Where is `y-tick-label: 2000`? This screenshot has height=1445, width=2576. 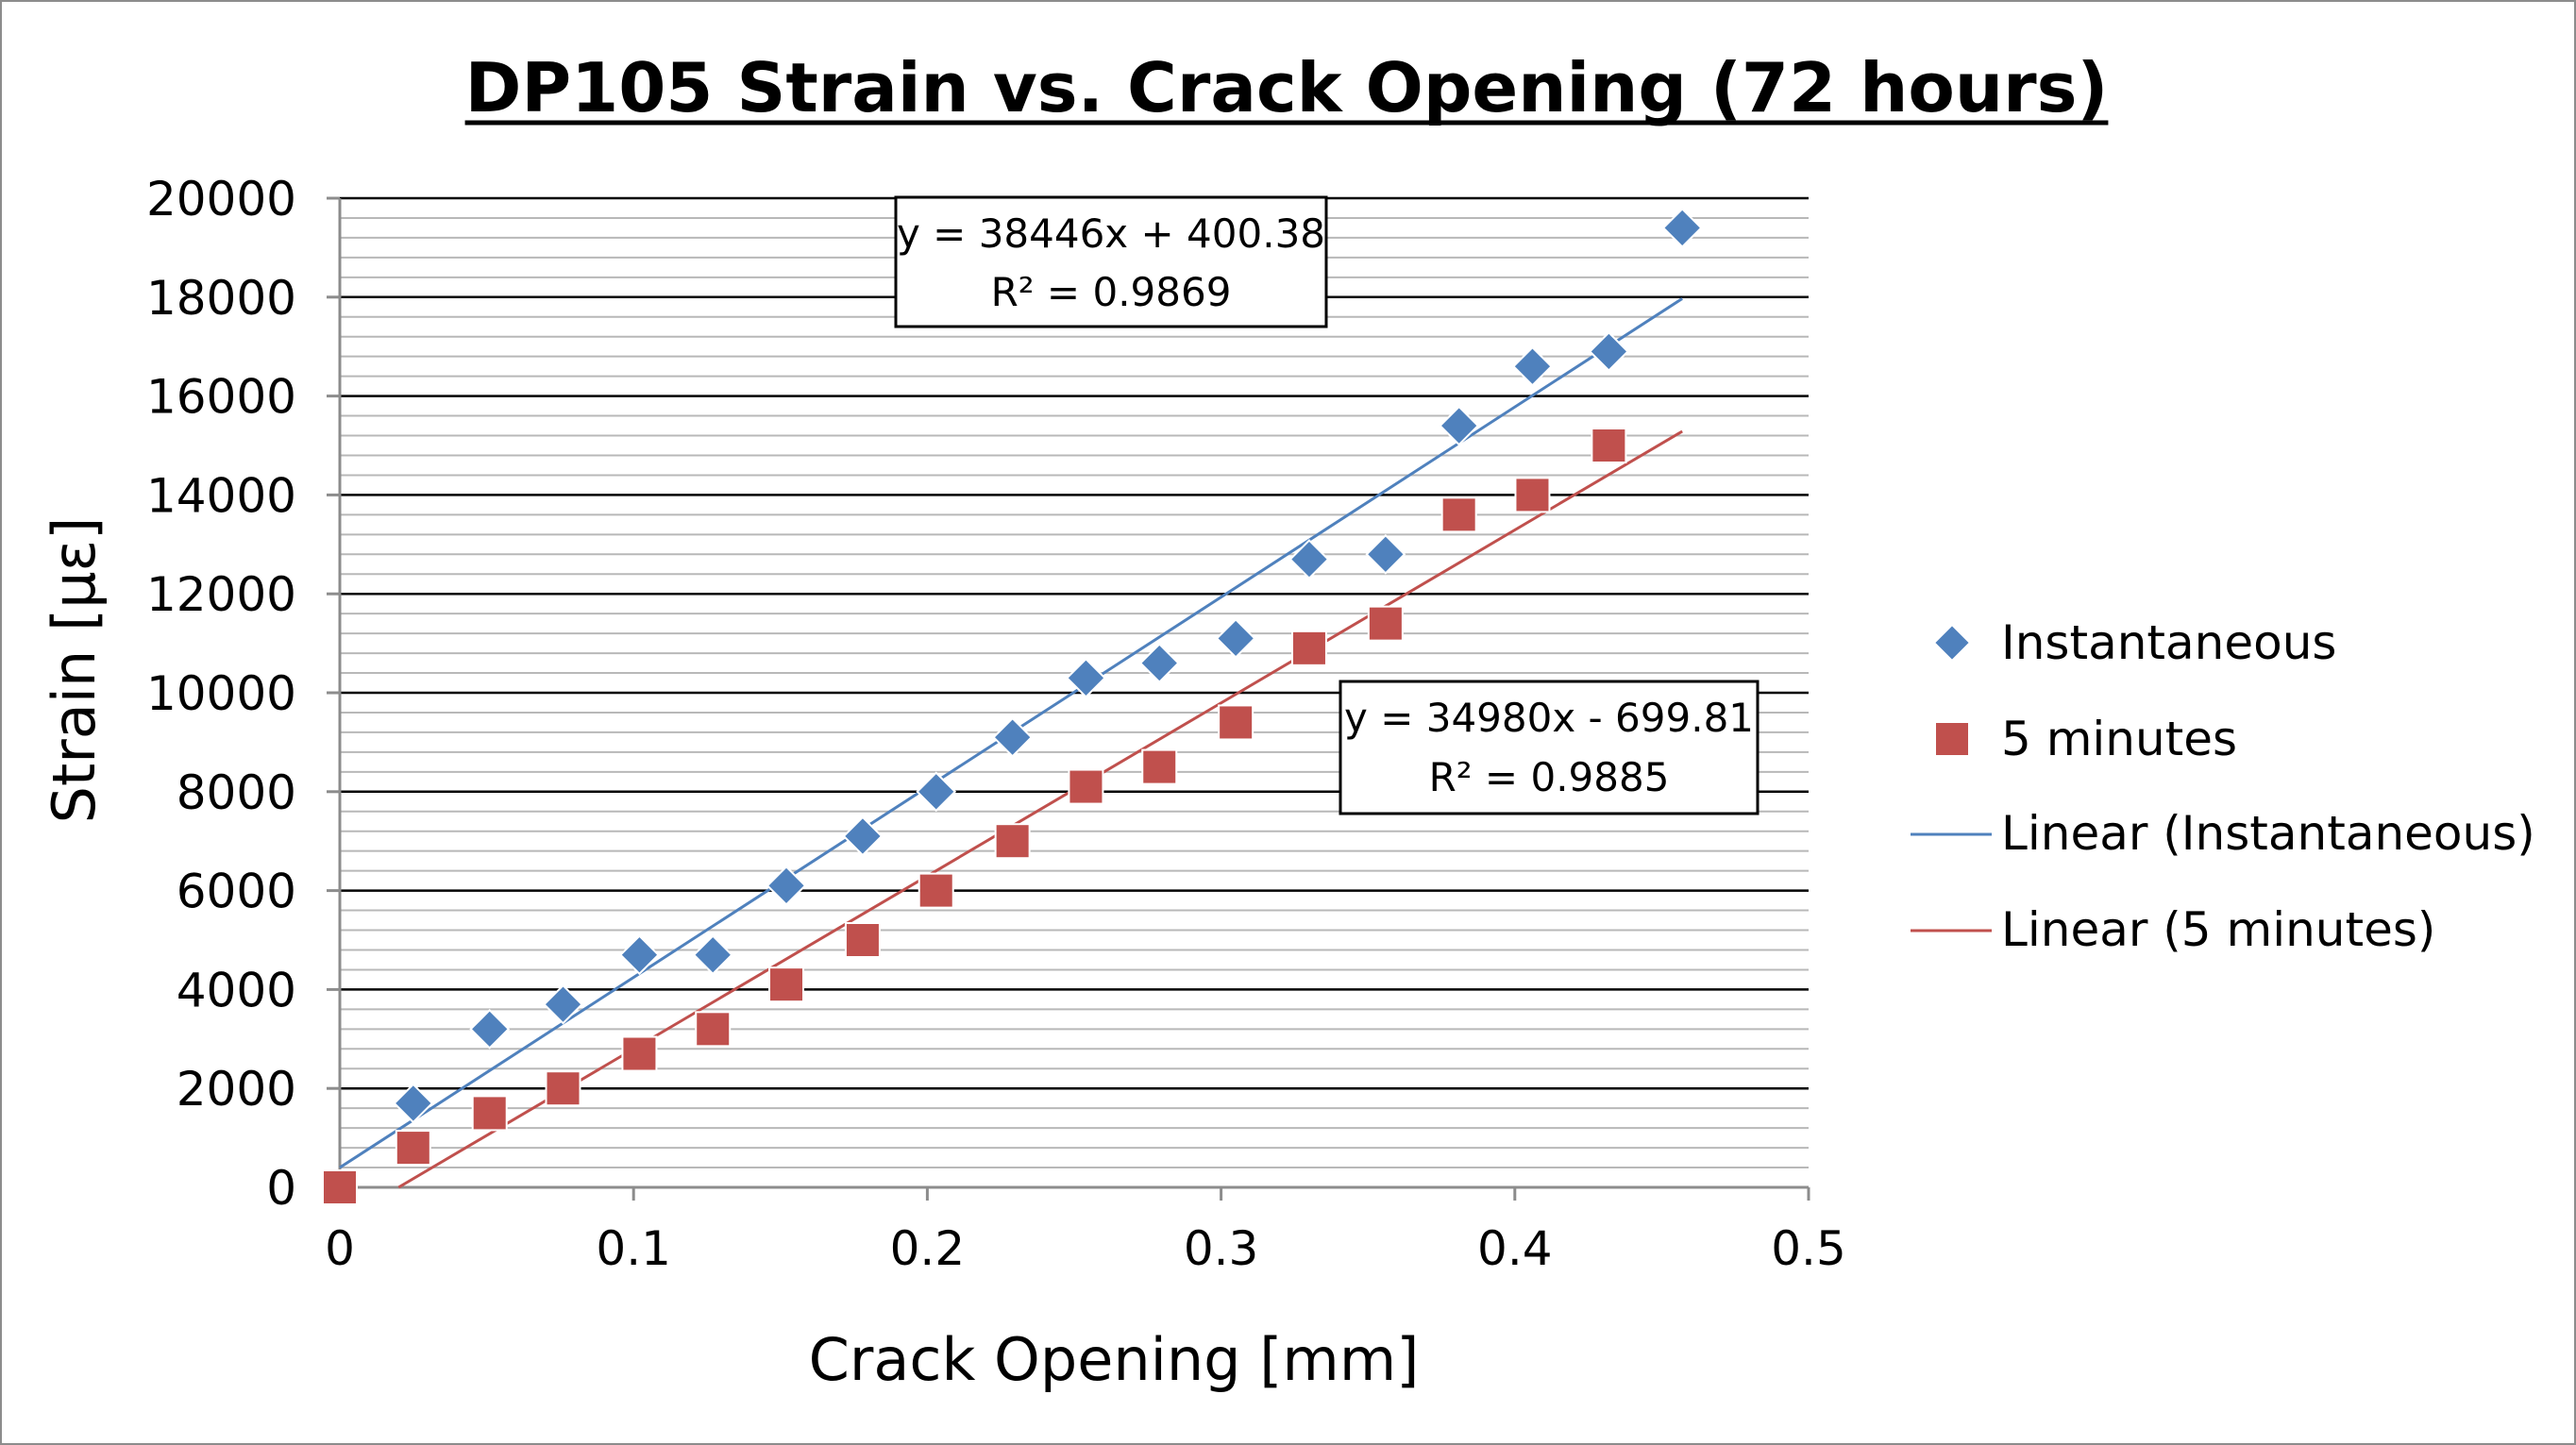 y-tick-label: 2000 is located at coordinates (236, 1089).